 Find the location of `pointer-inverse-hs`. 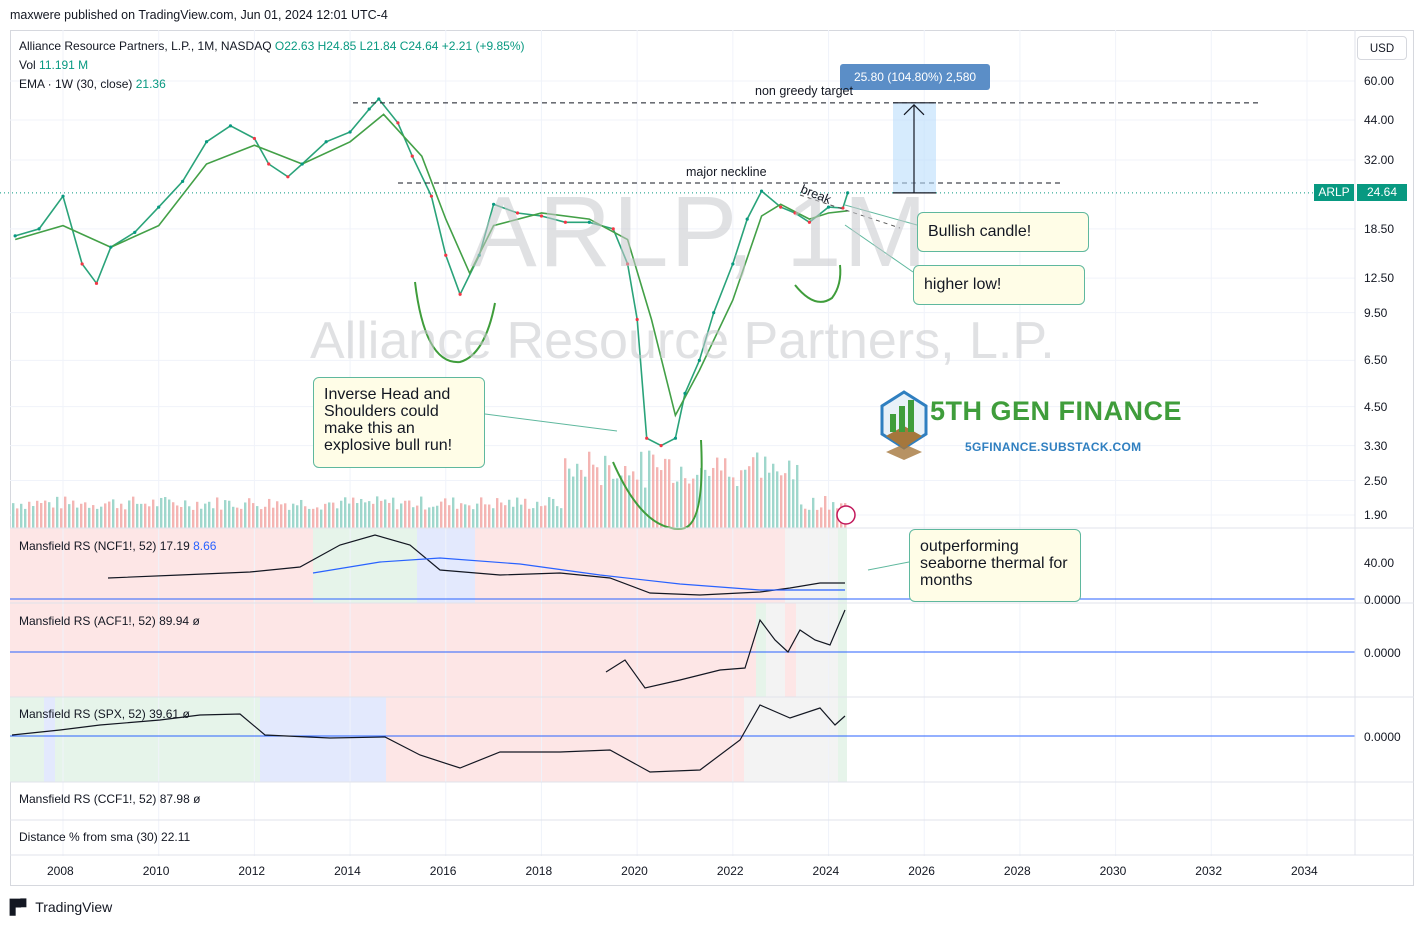

pointer-inverse-hs is located at coordinates (551, 422).